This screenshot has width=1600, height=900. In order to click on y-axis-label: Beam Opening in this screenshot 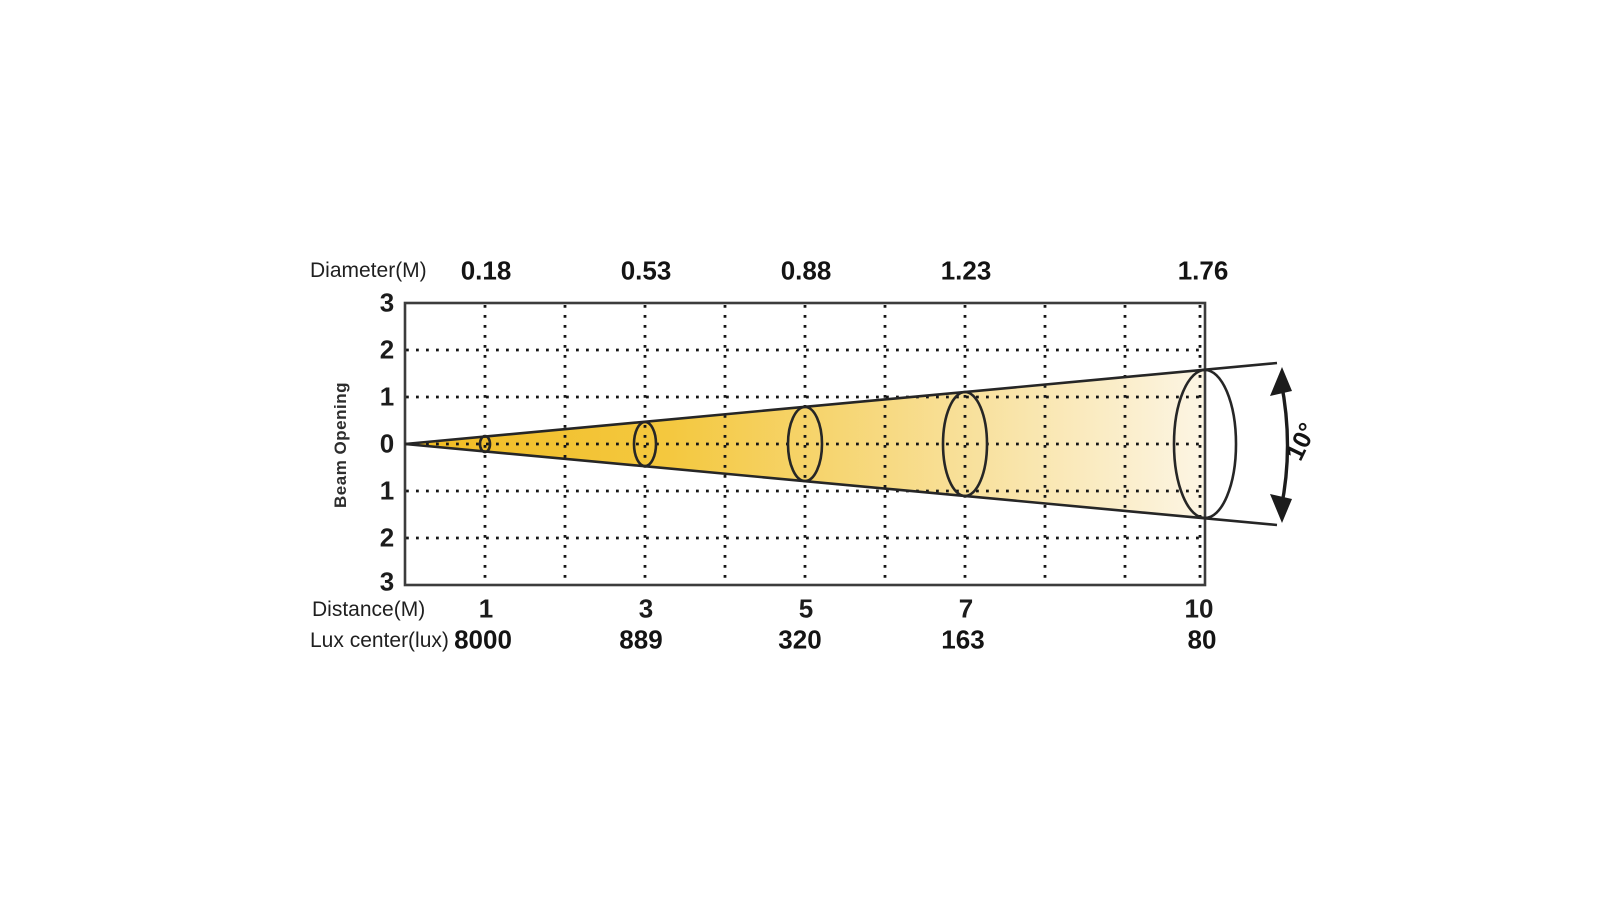, I will do `click(340, 445)`.